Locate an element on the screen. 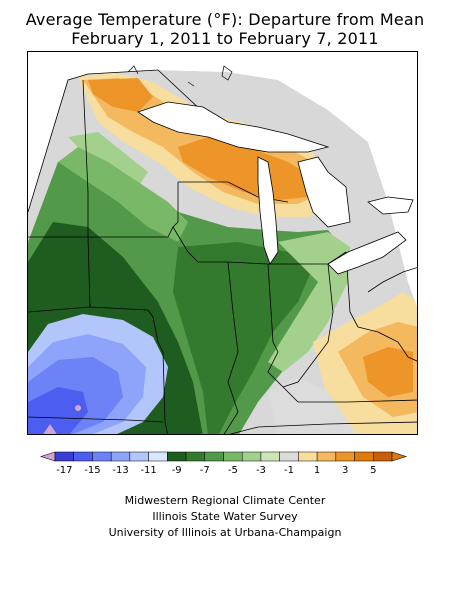  legend-tick-label: -1 is located at coordinates (289, 470).